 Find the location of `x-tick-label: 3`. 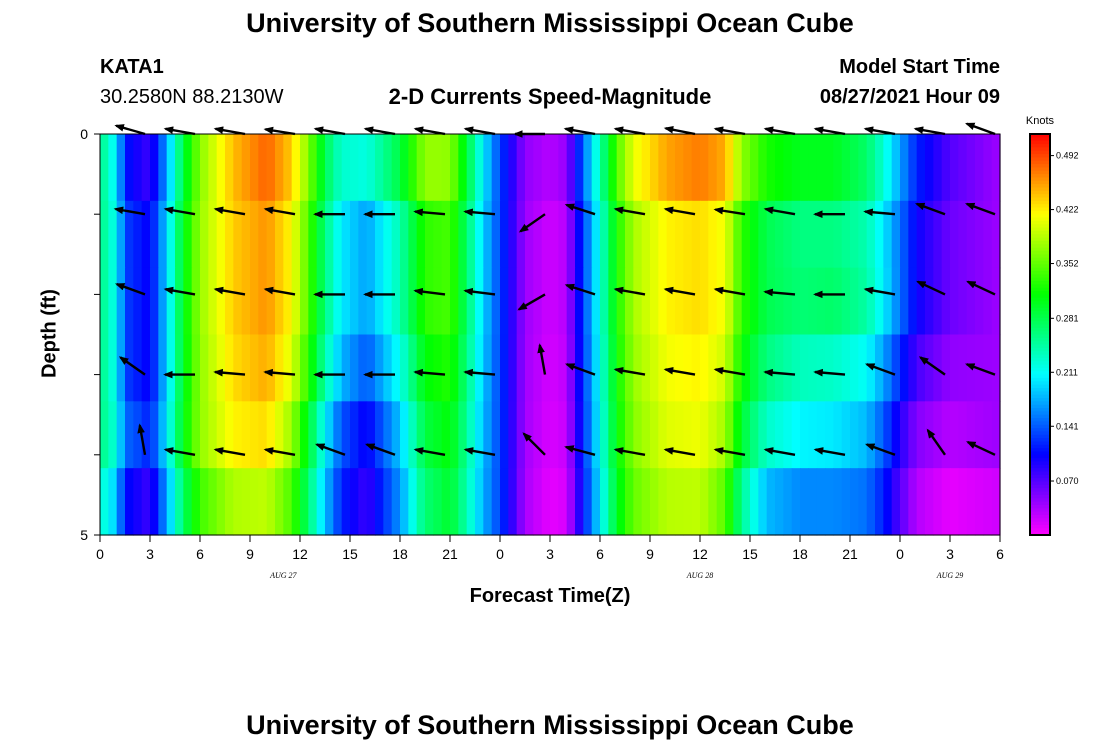

x-tick-label: 3 is located at coordinates (550, 554).